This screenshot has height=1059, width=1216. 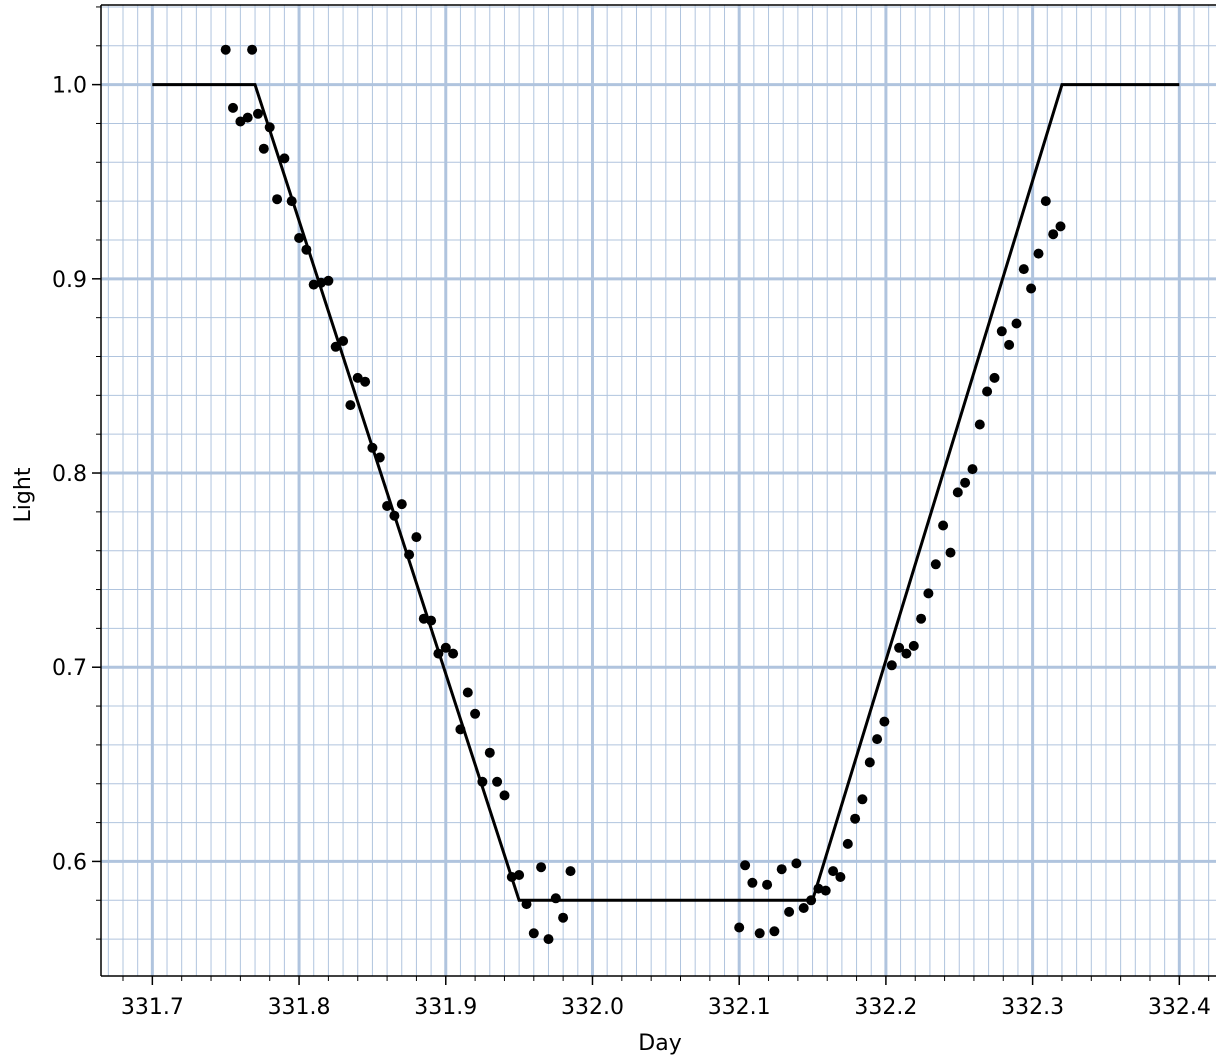 I want to click on y-tick-label: 0.8, so click(x=69, y=474).